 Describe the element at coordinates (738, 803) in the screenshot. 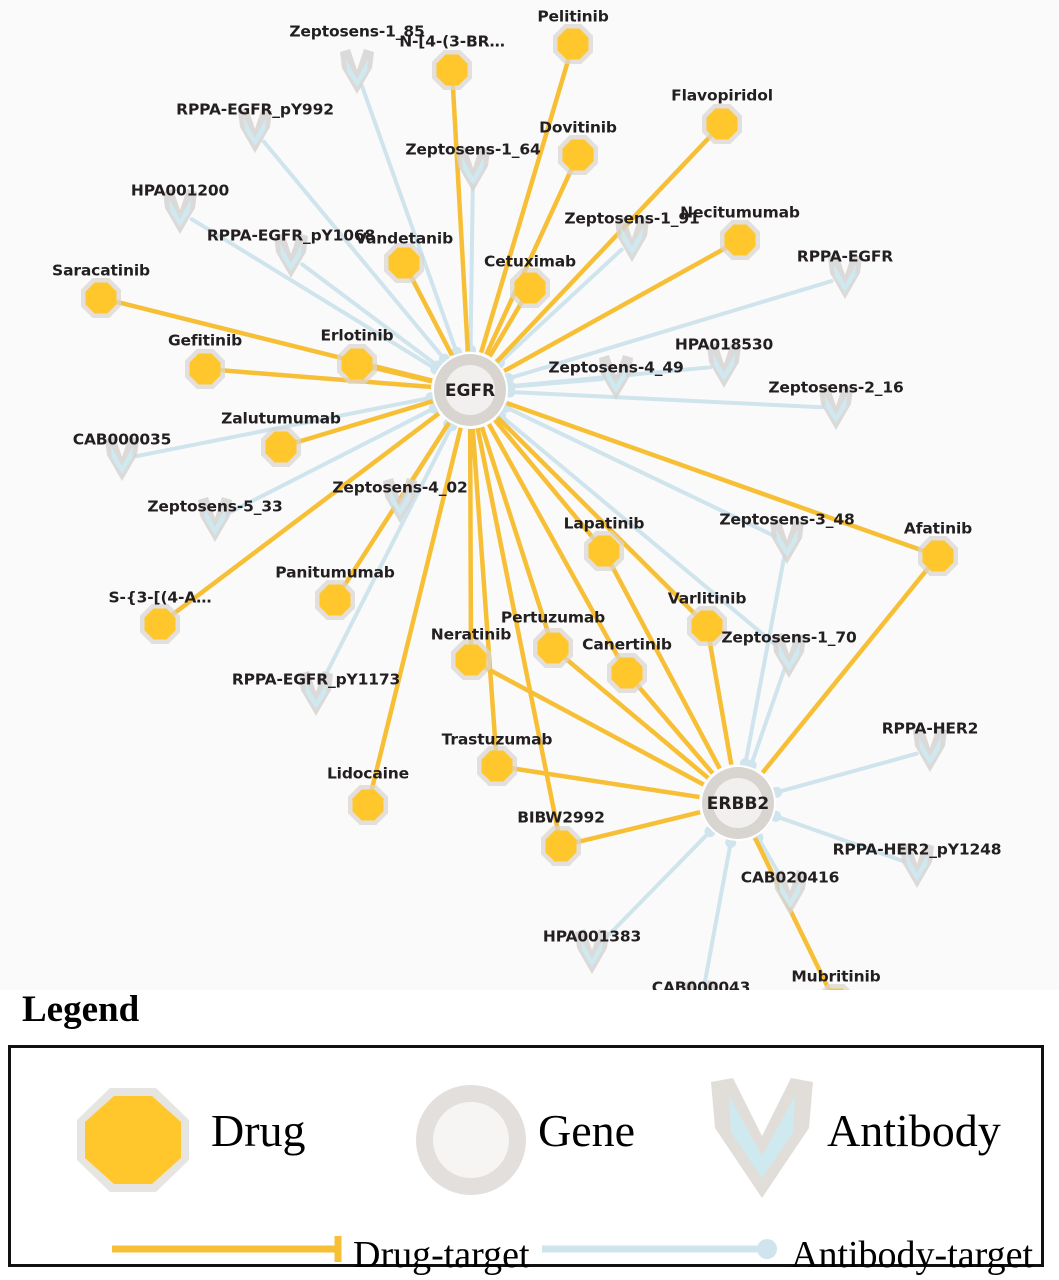

I see `gene-node: ERBB2` at that location.